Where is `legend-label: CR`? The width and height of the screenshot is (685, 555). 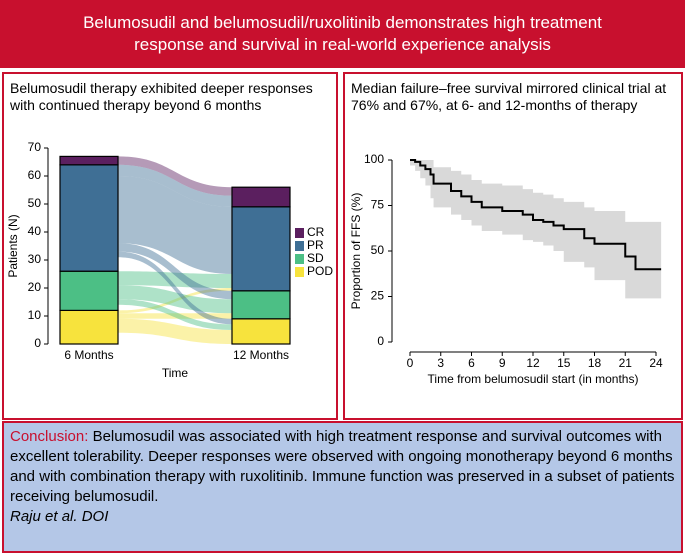
legend-label: CR is located at coordinates (316, 232).